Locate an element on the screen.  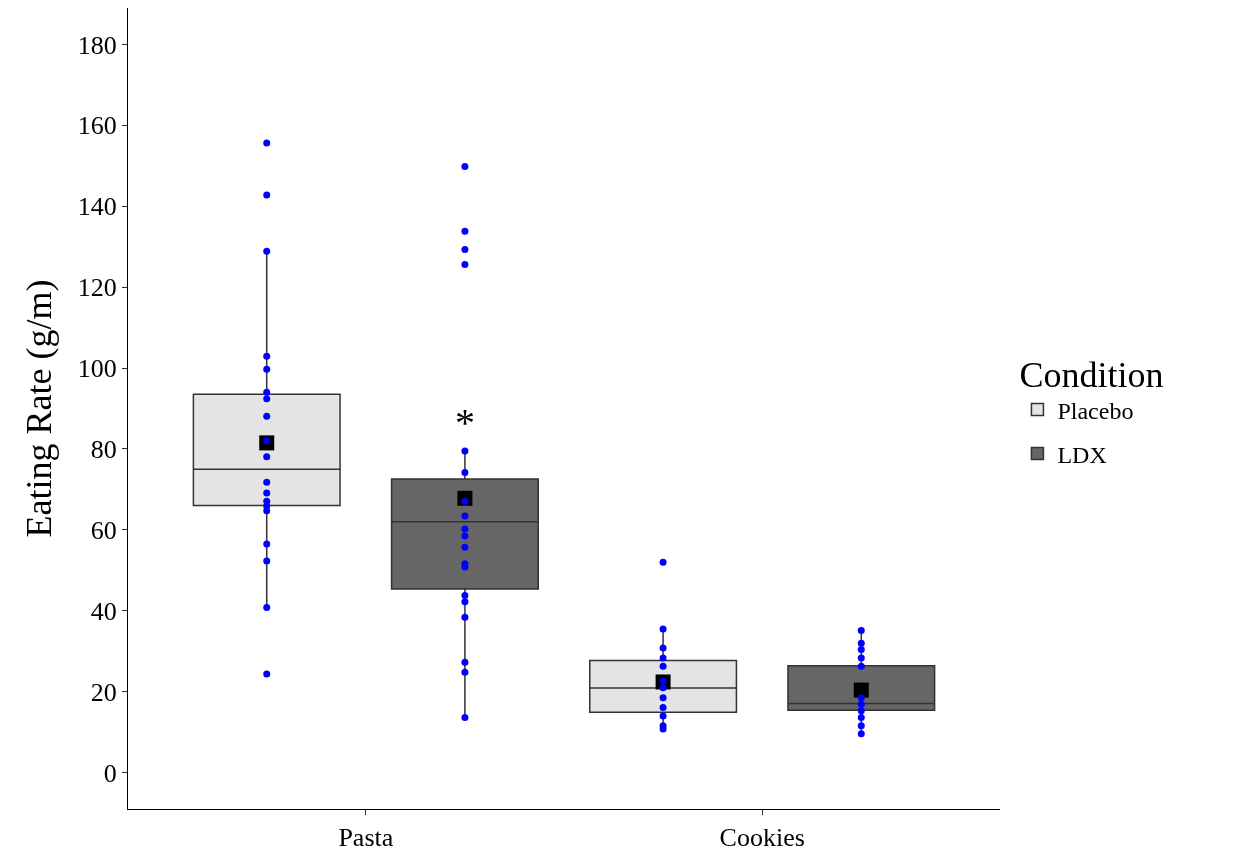
x-tick-label: Cookies is located at coordinates (762, 838).